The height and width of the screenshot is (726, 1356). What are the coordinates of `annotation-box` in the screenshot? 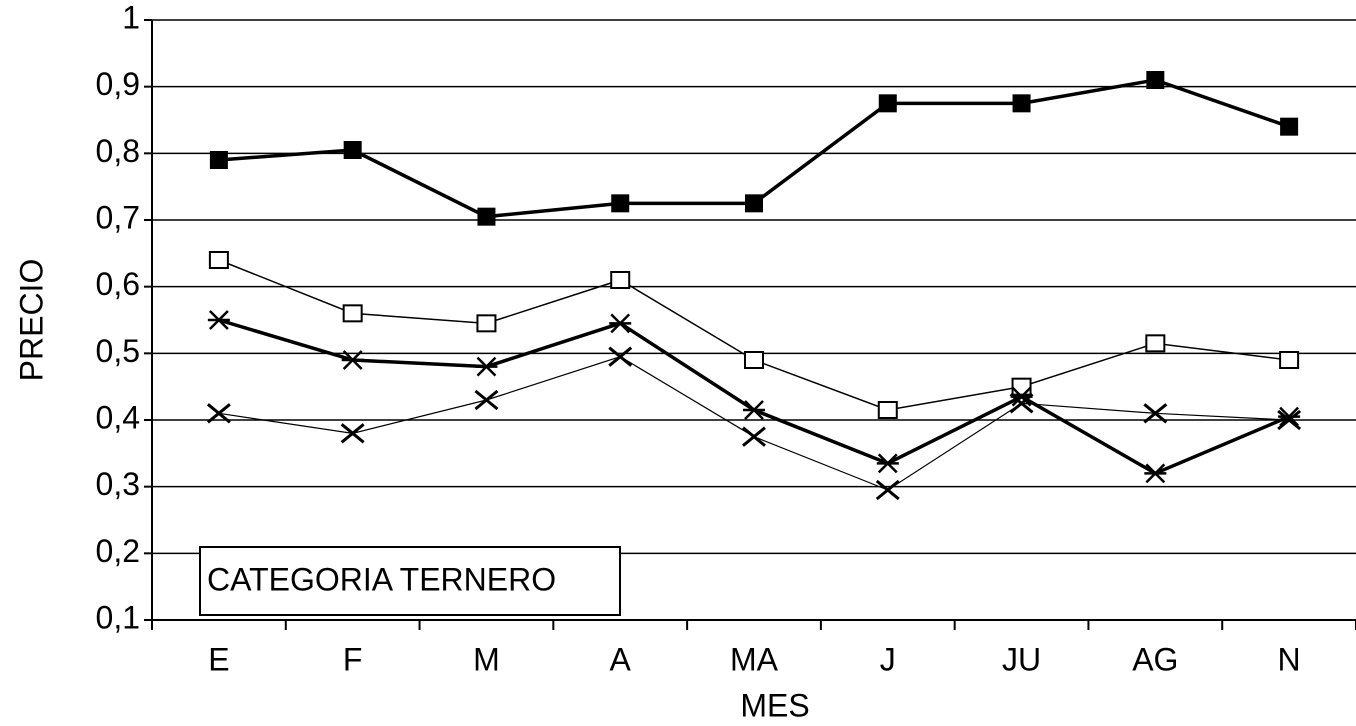 It's located at (410, 581).